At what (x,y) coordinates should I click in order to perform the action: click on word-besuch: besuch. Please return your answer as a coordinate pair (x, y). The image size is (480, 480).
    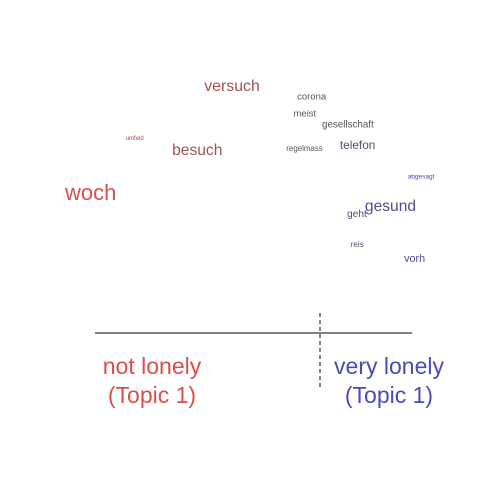
    Looking at the image, I should click on (197, 150).